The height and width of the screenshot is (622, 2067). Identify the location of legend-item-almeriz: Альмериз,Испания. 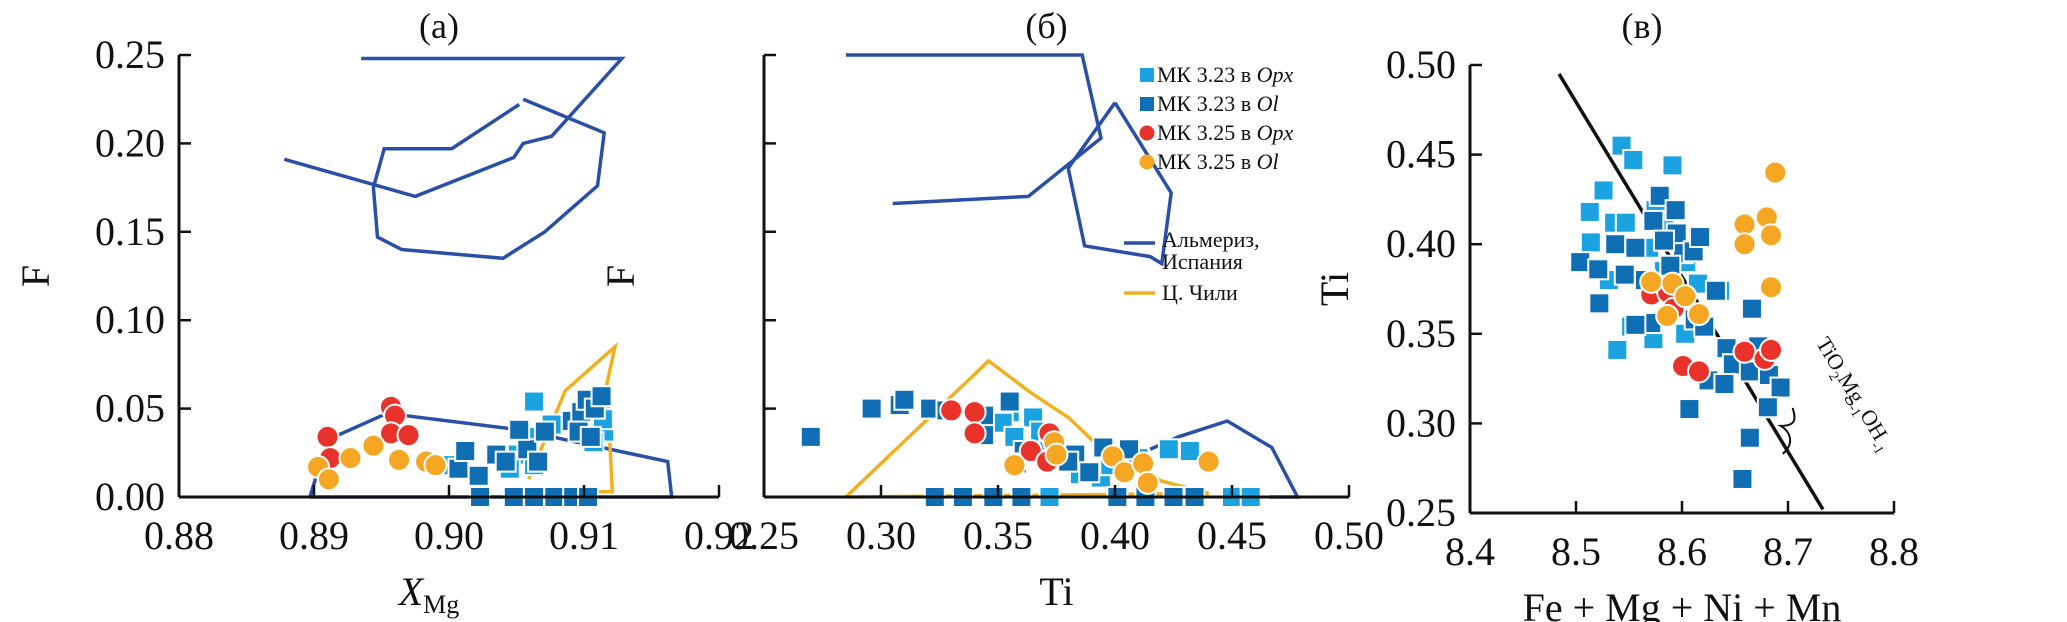
(1192, 250).